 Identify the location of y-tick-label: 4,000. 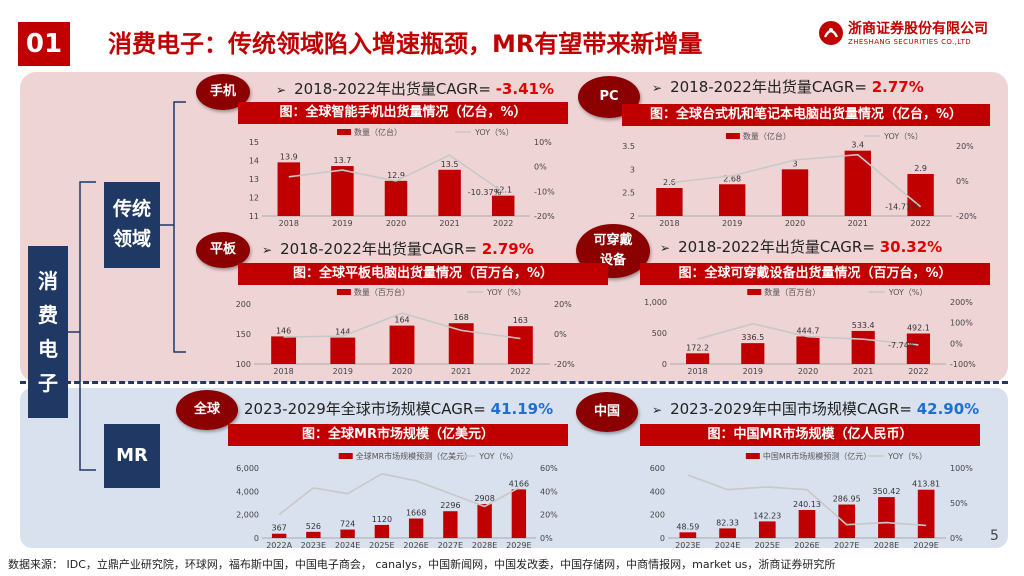
(247, 491).